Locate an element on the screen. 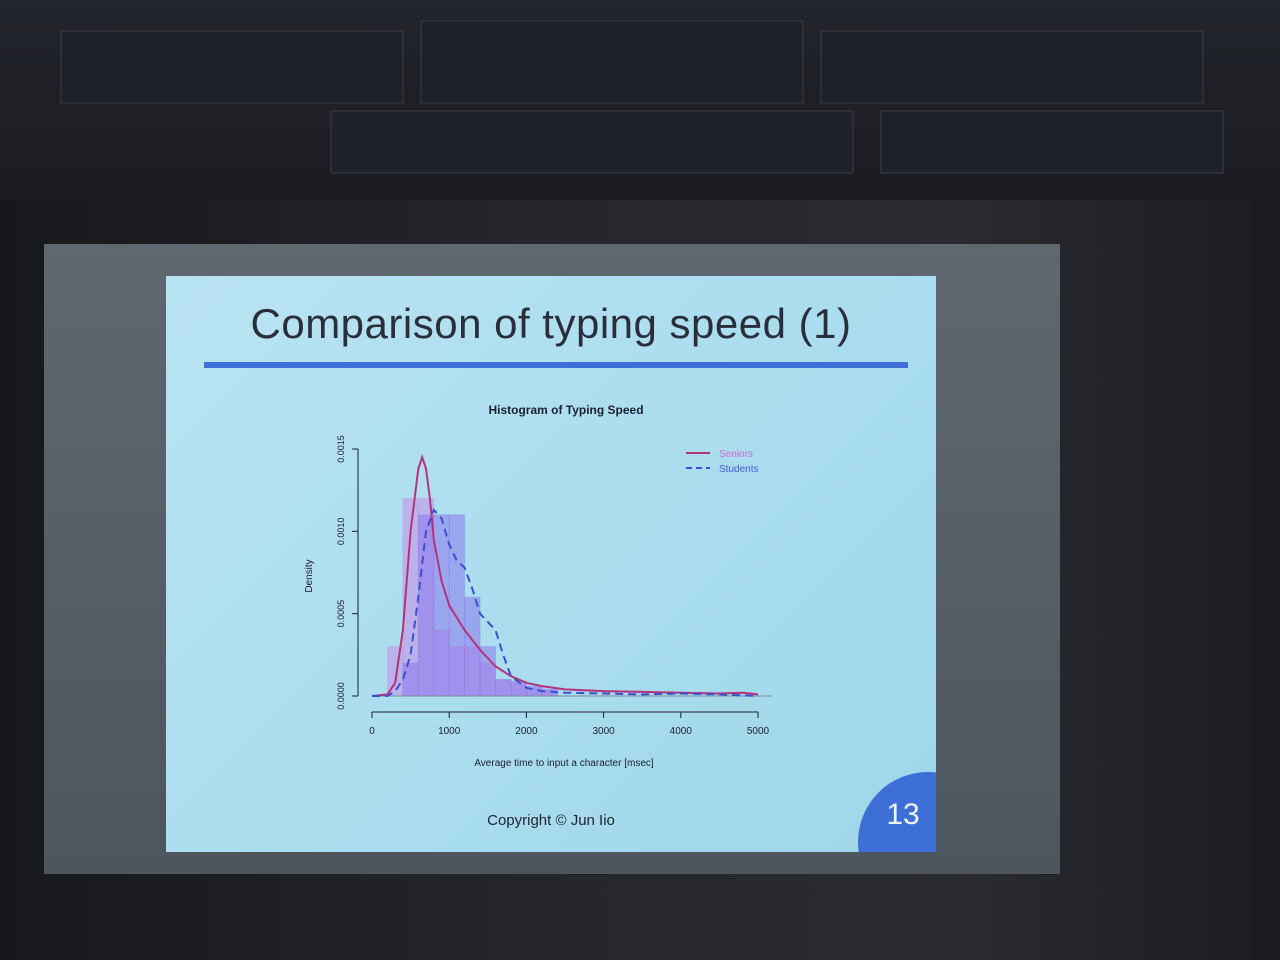  page-number: 13 is located at coordinates (903, 814).